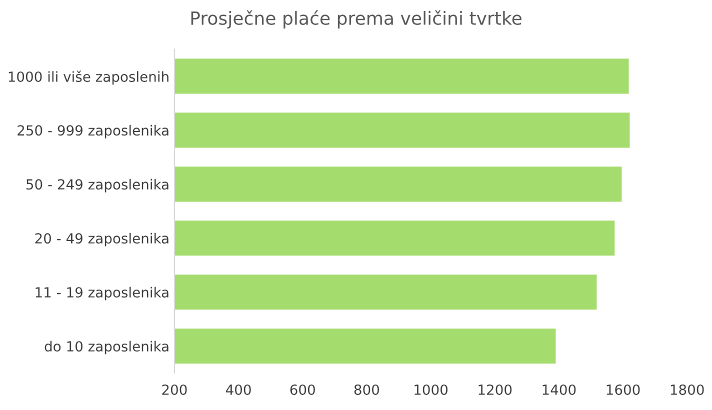  What do you see at coordinates (495, 389) in the screenshot?
I see `x-tick-label: 1200` at bounding box center [495, 389].